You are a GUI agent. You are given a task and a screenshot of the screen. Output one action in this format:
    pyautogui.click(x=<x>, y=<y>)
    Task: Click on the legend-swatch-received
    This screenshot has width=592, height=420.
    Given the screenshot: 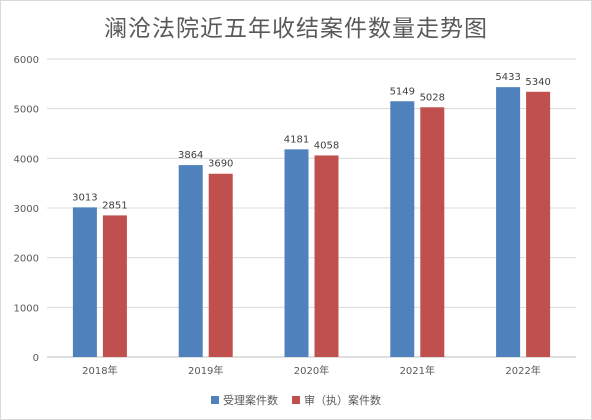 What is the action you would take?
    pyautogui.click(x=215, y=400)
    